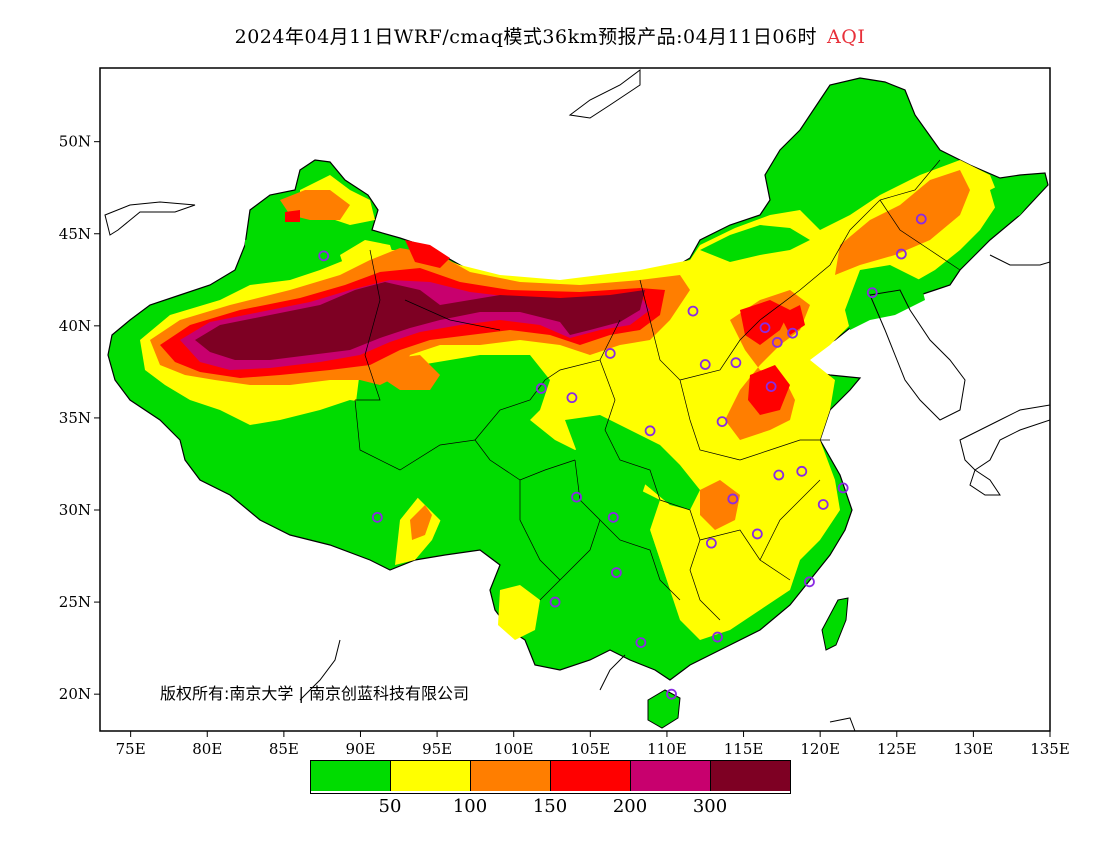 The width and height of the screenshot is (1100, 850). Describe the element at coordinates (207, 749) in the screenshot. I see `x-tick-label: 80E` at that location.